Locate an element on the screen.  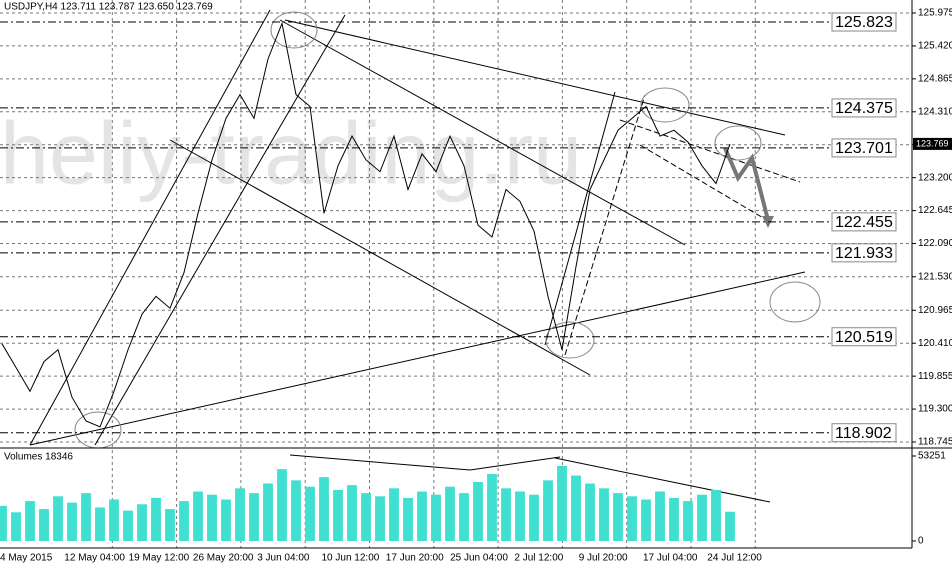
y-tick-label: 119.855 is located at coordinates (935, 376).